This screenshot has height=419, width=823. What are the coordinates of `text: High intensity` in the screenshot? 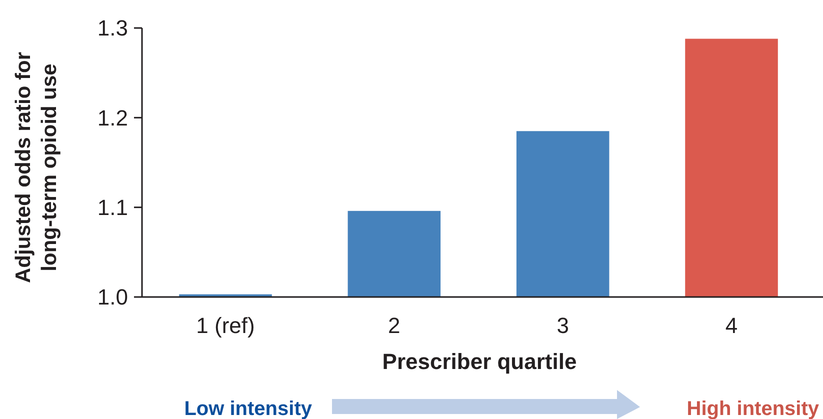 It's located at (753, 408).